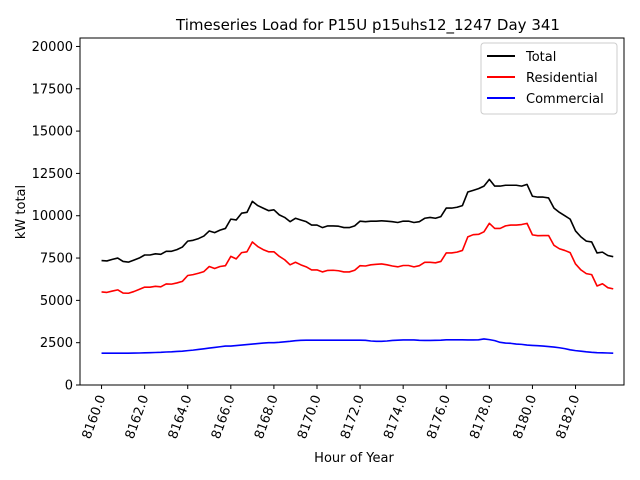 Image resolution: width=640 pixels, height=480 pixels. I want to click on y-tick-label: 17500, so click(52, 89).